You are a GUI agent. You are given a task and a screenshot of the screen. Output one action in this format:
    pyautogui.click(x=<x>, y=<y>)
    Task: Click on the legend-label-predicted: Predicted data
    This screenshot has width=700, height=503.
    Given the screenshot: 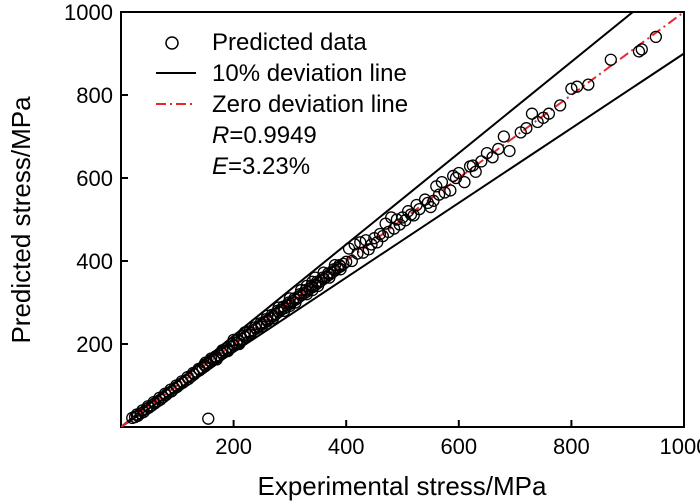 What is the action you would take?
    pyautogui.click(x=289, y=42)
    